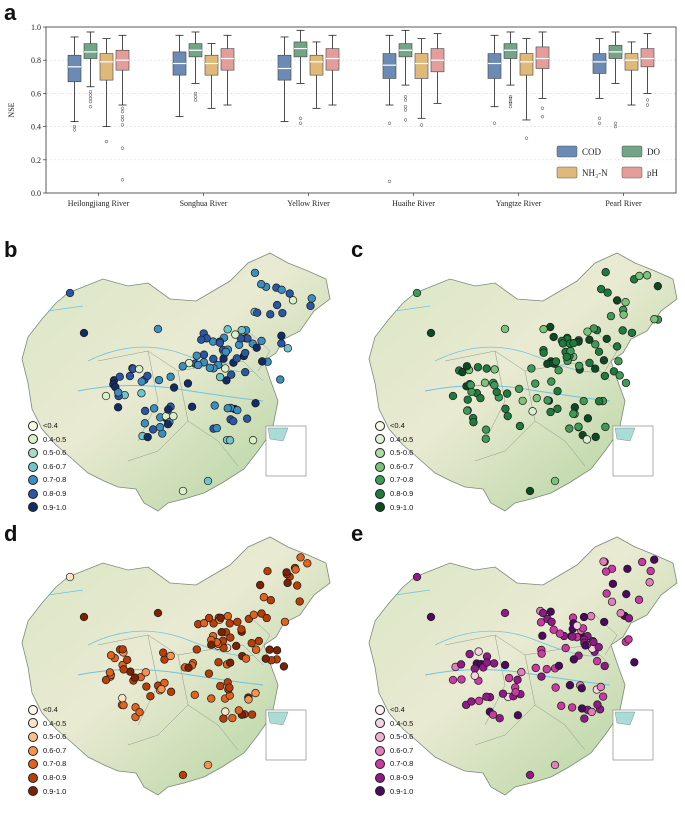 Image resolution: width=685 pixels, height=821 pixels. What do you see at coordinates (11, 533) in the screenshot?
I see `panel-d-letter: d` at bounding box center [11, 533].